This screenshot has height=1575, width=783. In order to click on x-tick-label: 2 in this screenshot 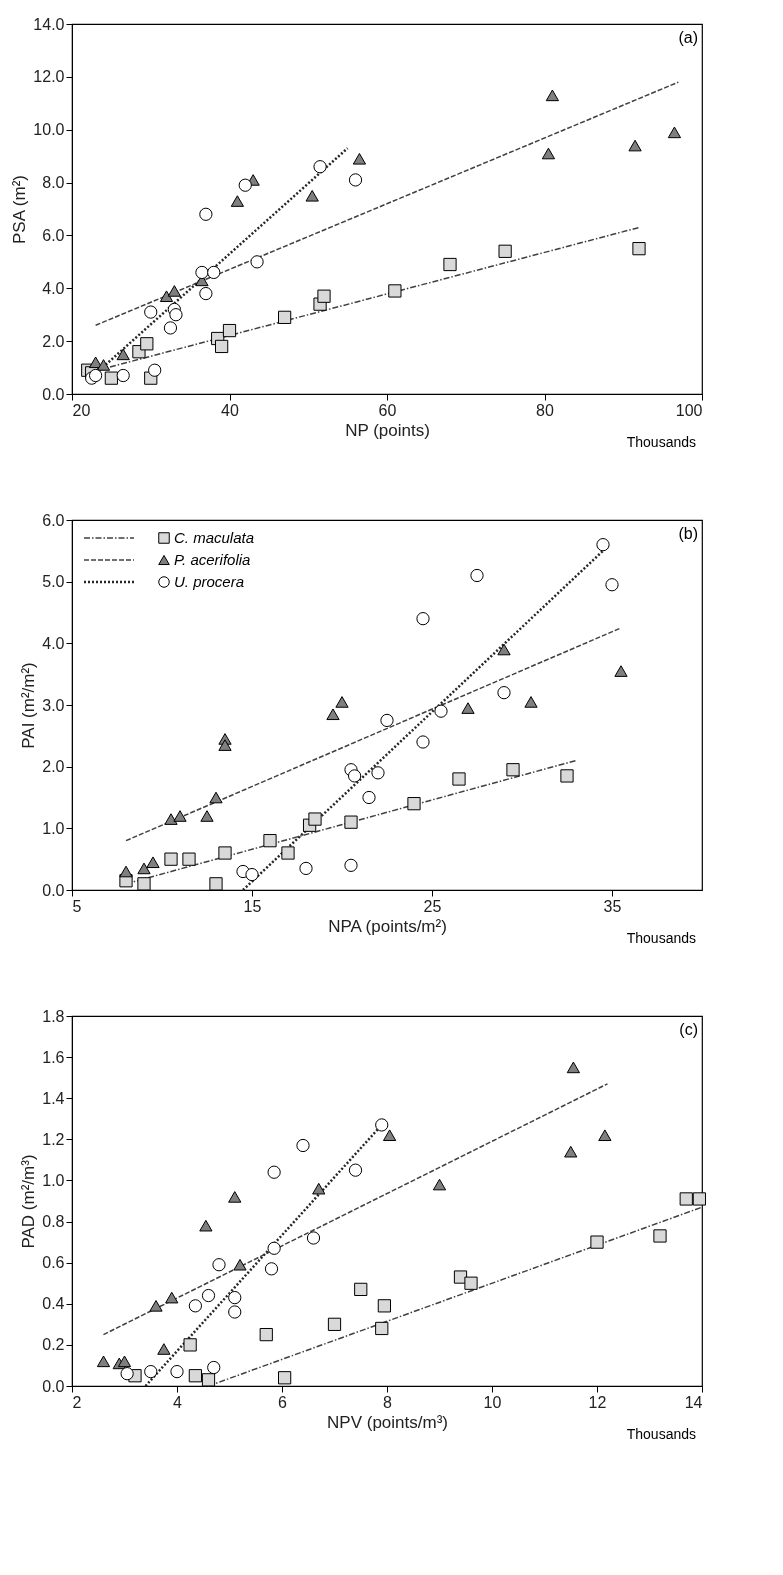, I will do `click(77, 1402)`.